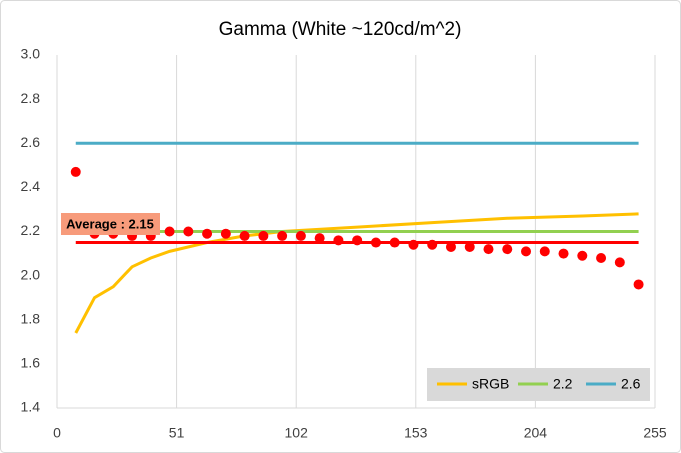 The height and width of the screenshot is (453, 681). What do you see at coordinates (340, 29) in the screenshot?
I see `chart-title: Gamma (White ~120cd/m^2)` at bounding box center [340, 29].